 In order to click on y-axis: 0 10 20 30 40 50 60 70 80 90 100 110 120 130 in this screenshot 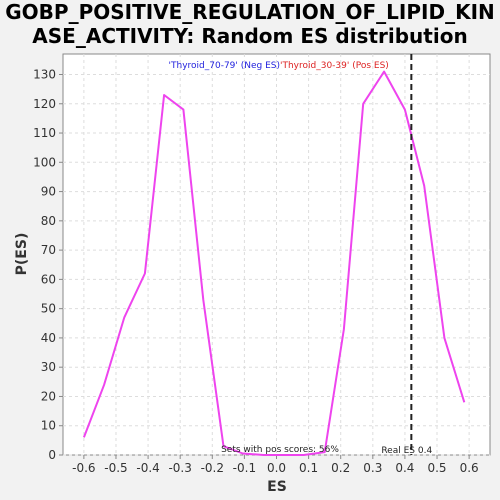, I will do `click(48, 264)`.